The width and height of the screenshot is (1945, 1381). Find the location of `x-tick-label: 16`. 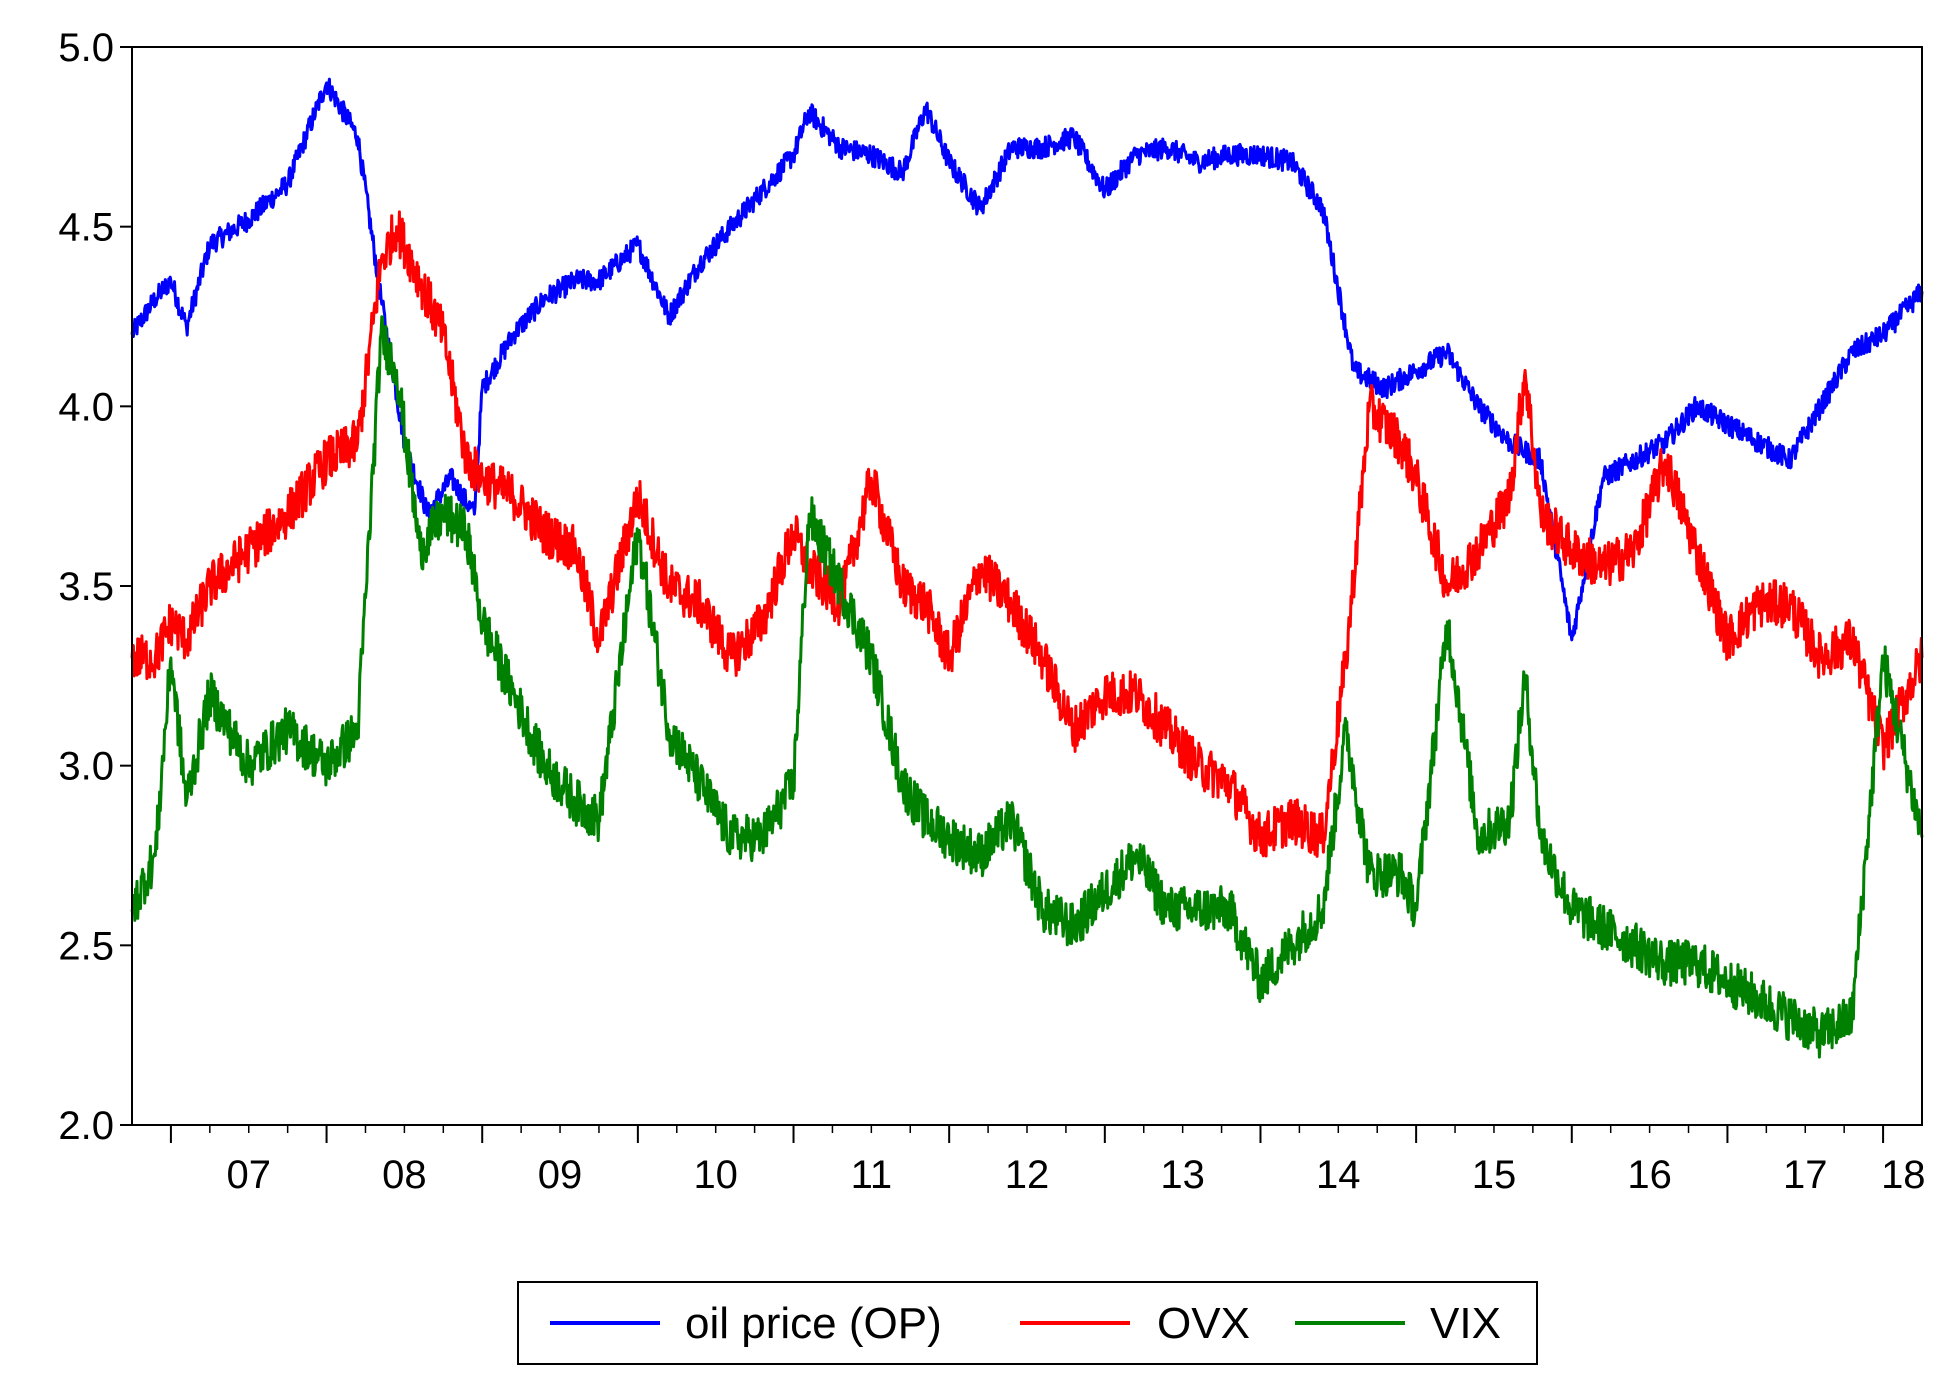

x-tick-label: 16 is located at coordinates (1649, 1175).